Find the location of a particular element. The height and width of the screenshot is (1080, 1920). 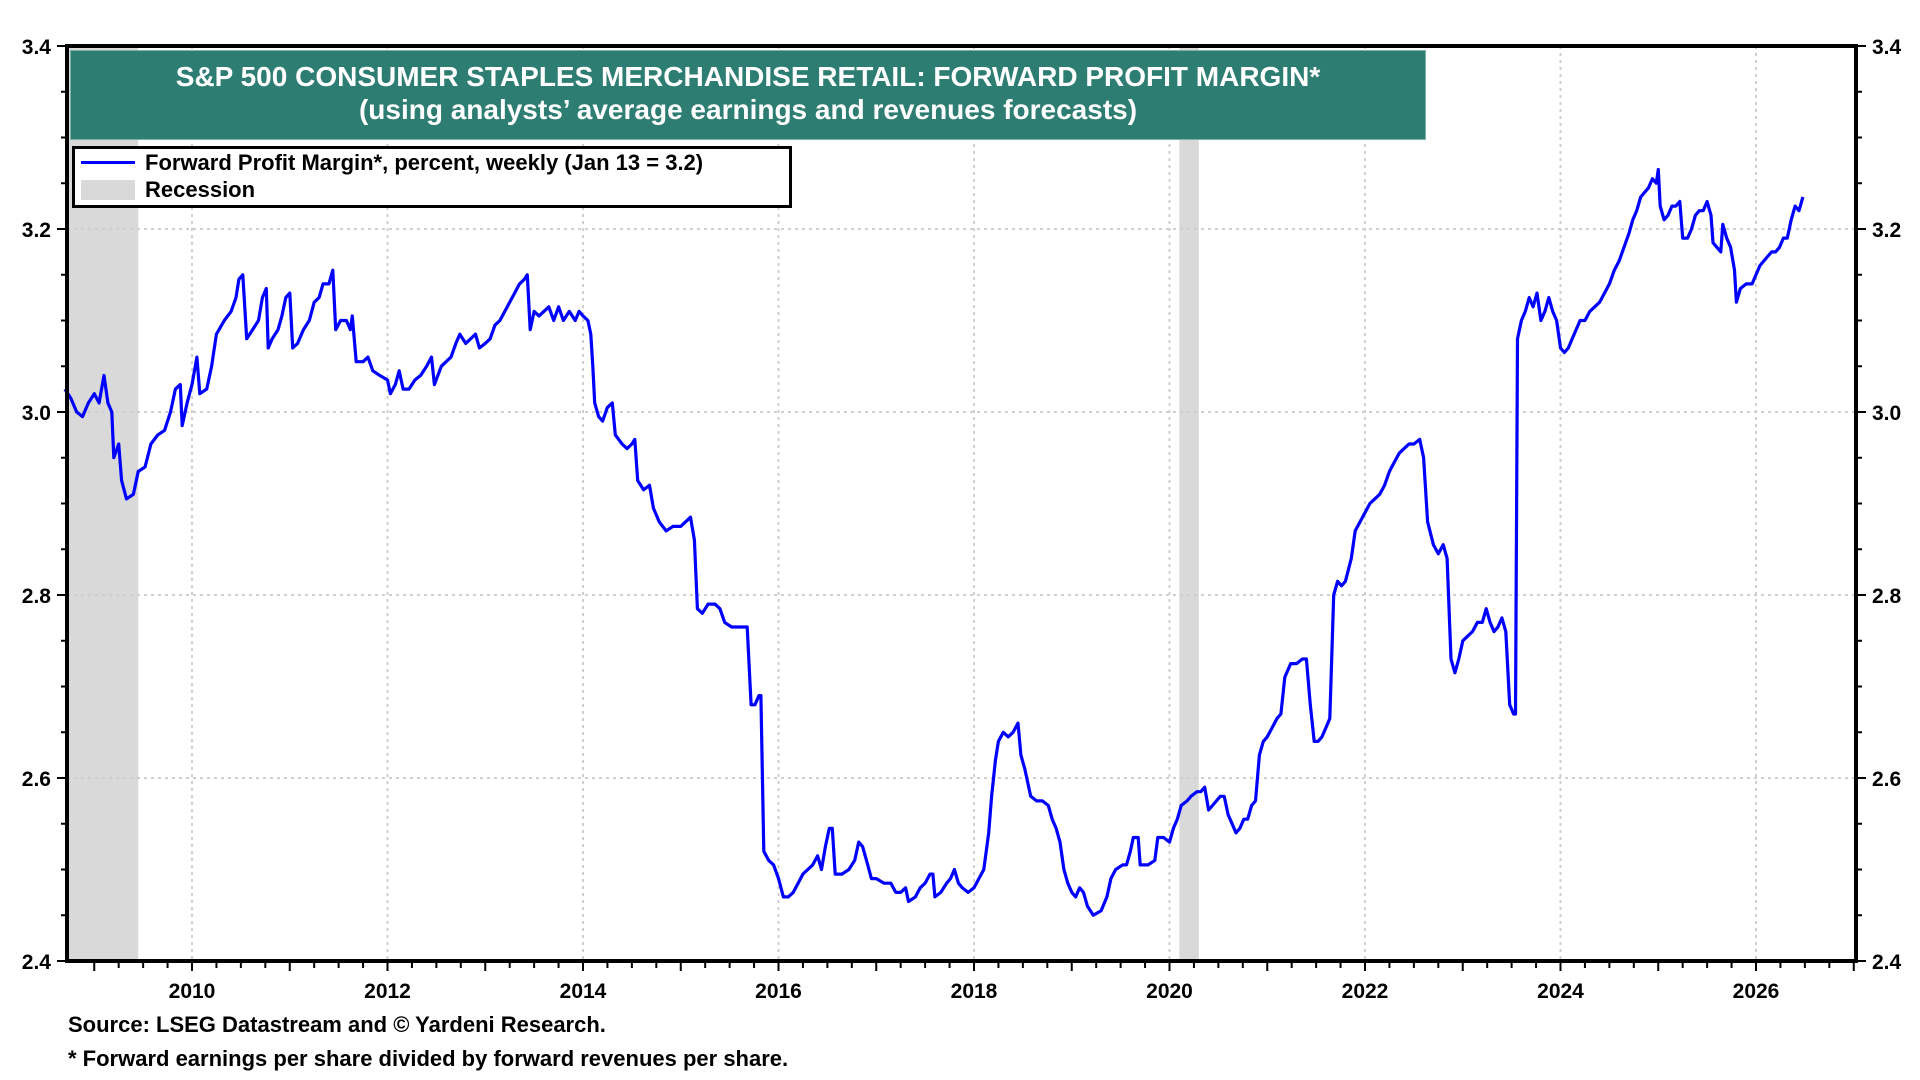

y-tick-label-left: 2.6 is located at coordinates (36, 779).